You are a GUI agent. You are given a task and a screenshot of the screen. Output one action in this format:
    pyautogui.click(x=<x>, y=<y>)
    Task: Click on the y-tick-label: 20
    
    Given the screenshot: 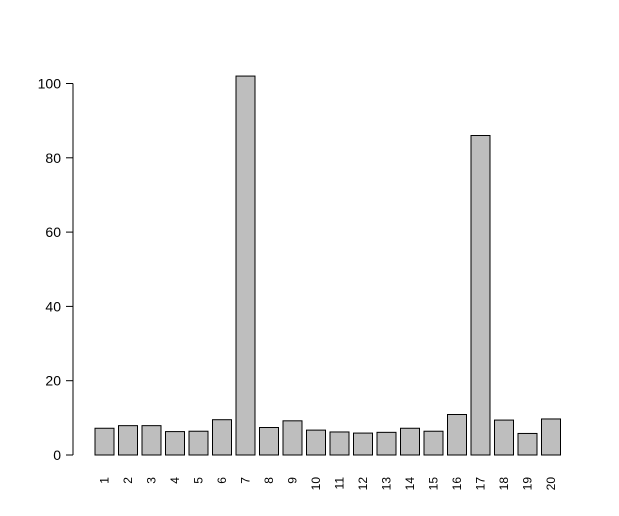 What is the action you would take?
    pyautogui.click(x=53, y=381)
    